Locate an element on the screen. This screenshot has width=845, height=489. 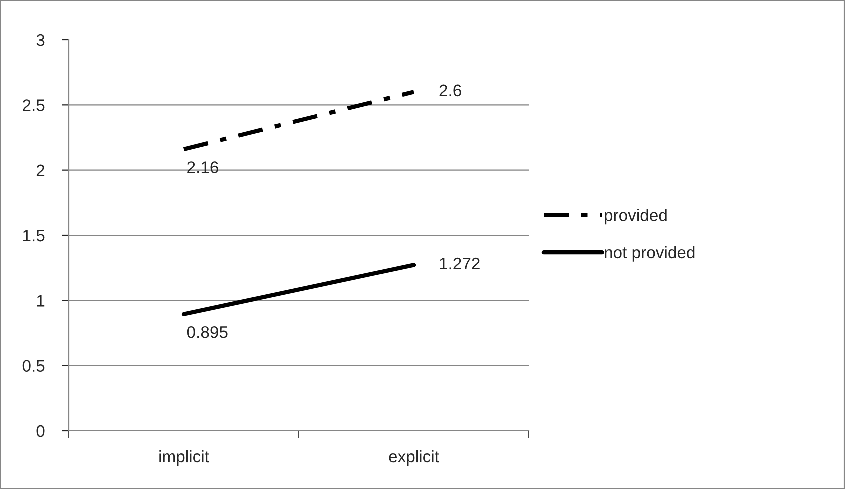
y-tick-label: 0 is located at coordinates (40, 431).